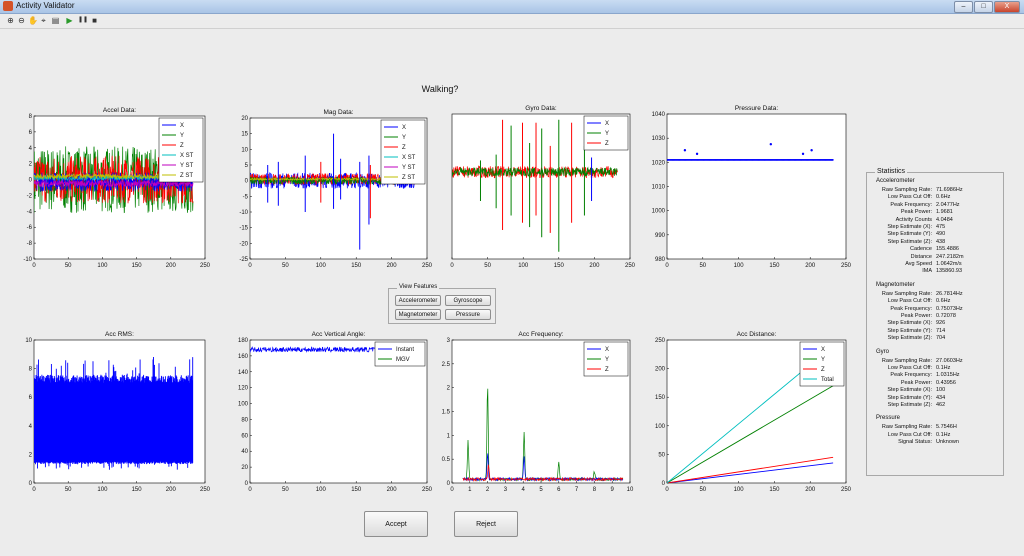  What do you see at coordinates (934, 264) in the screenshot?
I see `stats-row: Avg Speed 1.0642m/s` at bounding box center [934, 264].